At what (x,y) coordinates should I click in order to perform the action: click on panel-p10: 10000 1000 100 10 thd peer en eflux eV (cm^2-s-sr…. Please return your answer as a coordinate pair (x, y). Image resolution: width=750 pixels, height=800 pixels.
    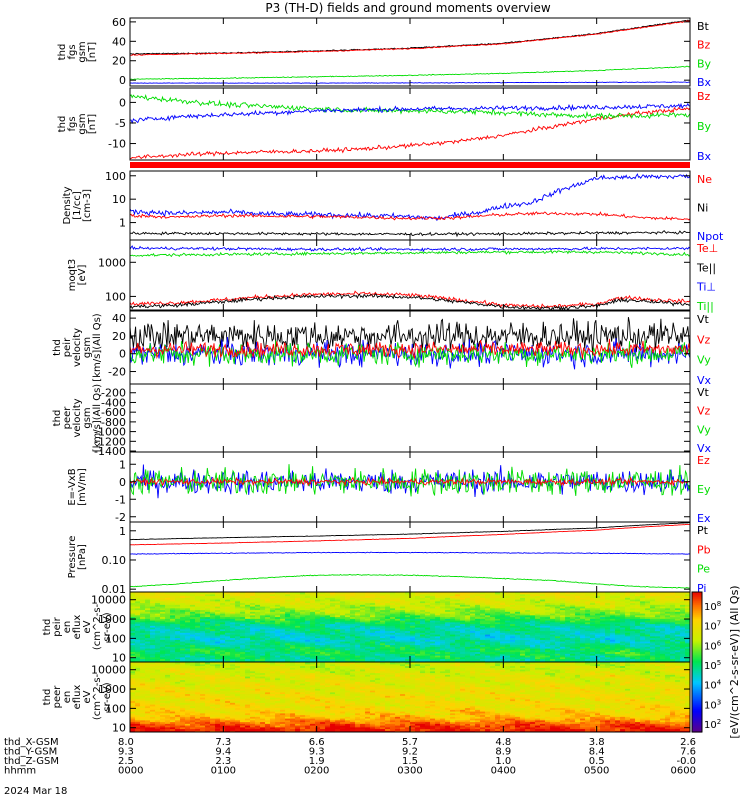
    Looking at the image, I should click on (366, 698).